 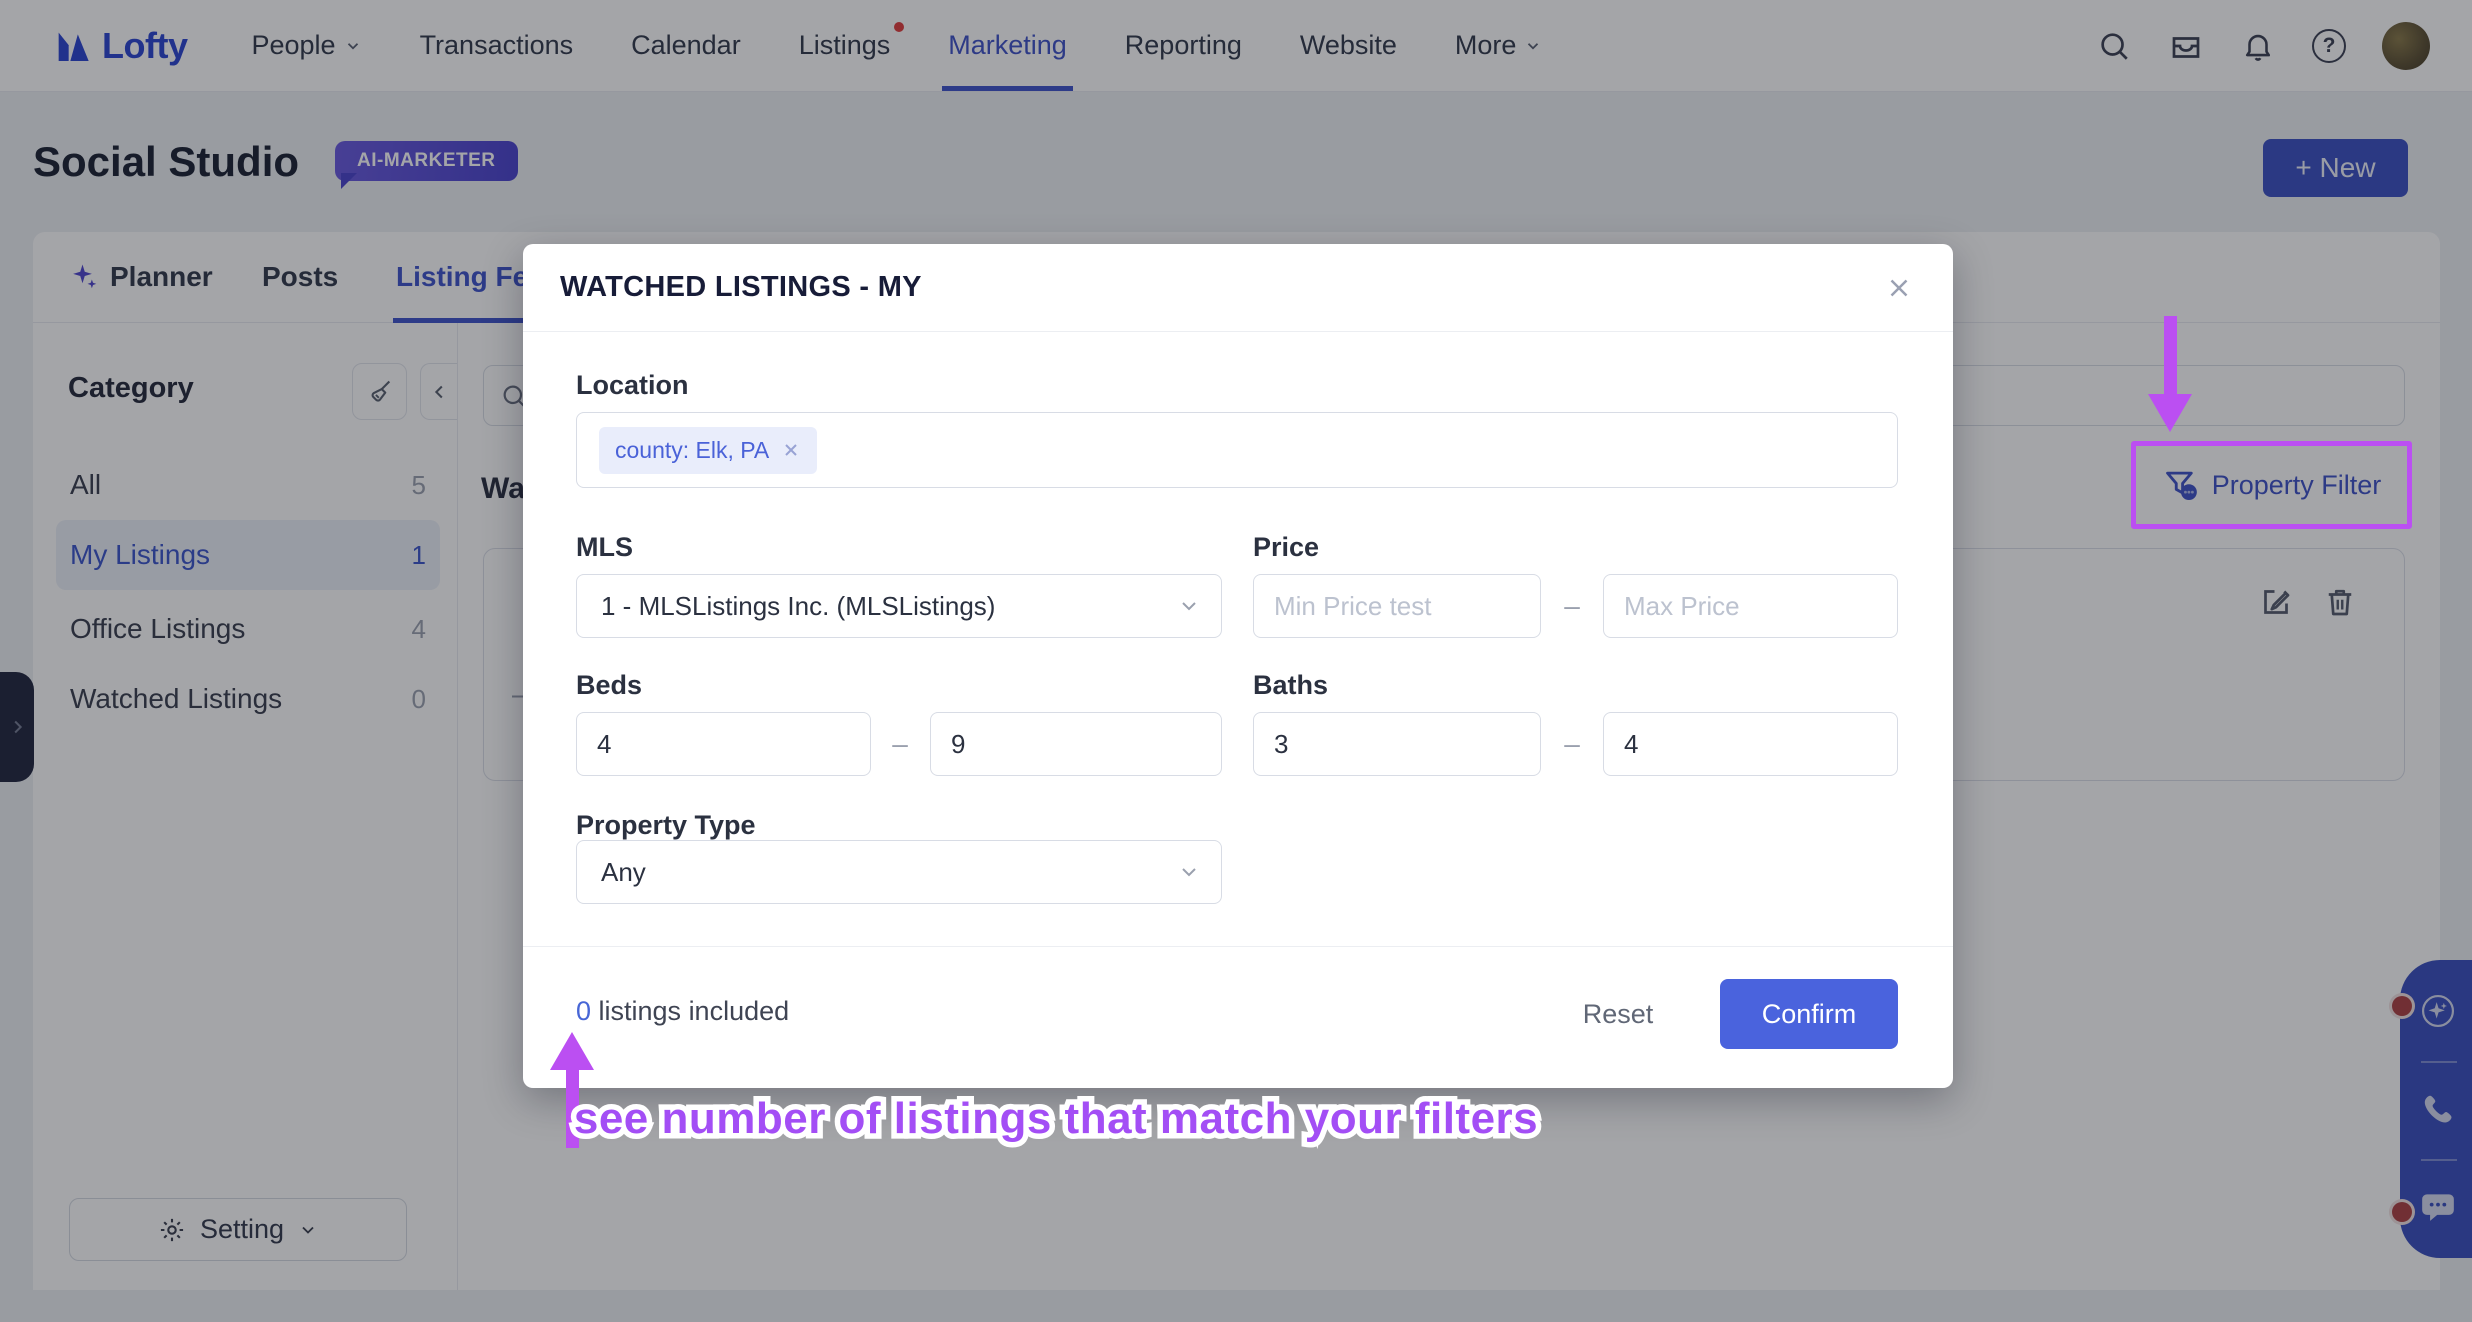 I want to click on delete-icon, so click(x=2340, y=602).